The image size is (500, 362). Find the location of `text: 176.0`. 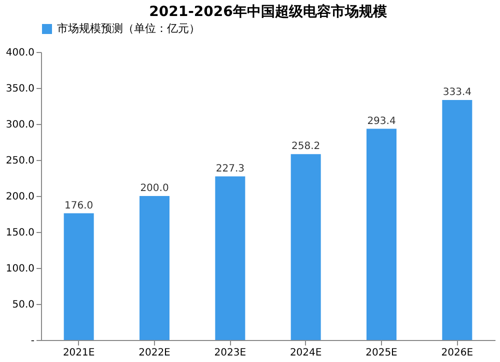

text: 176.0 is located at coordinates (79, 206).